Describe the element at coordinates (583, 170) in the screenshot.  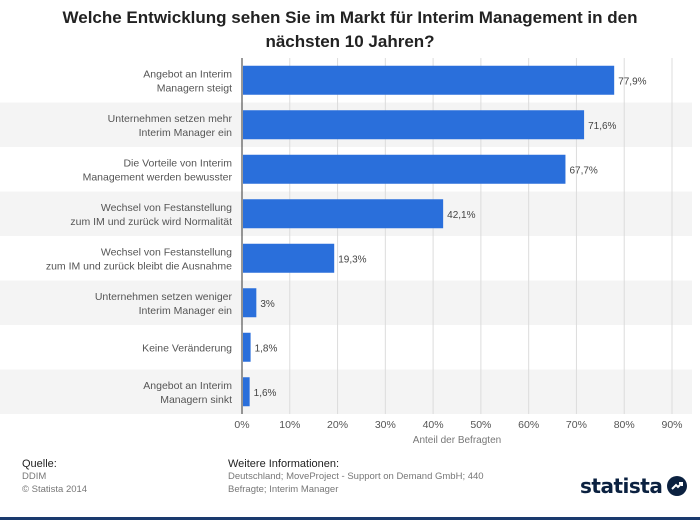
I see `value-label: 67,7%` at that location.